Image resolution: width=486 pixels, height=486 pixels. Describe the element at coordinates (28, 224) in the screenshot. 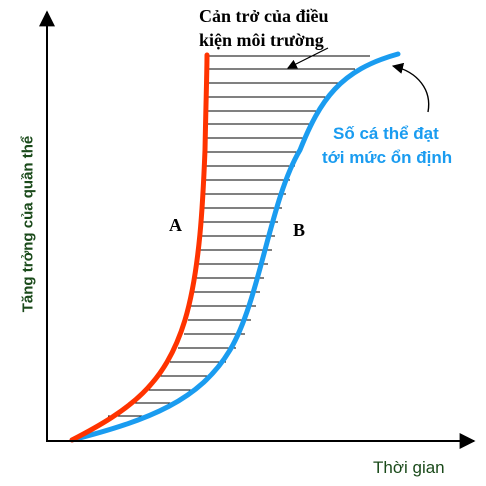

I see `y-axis-title: Tăng trởng của quần thể` at that location.